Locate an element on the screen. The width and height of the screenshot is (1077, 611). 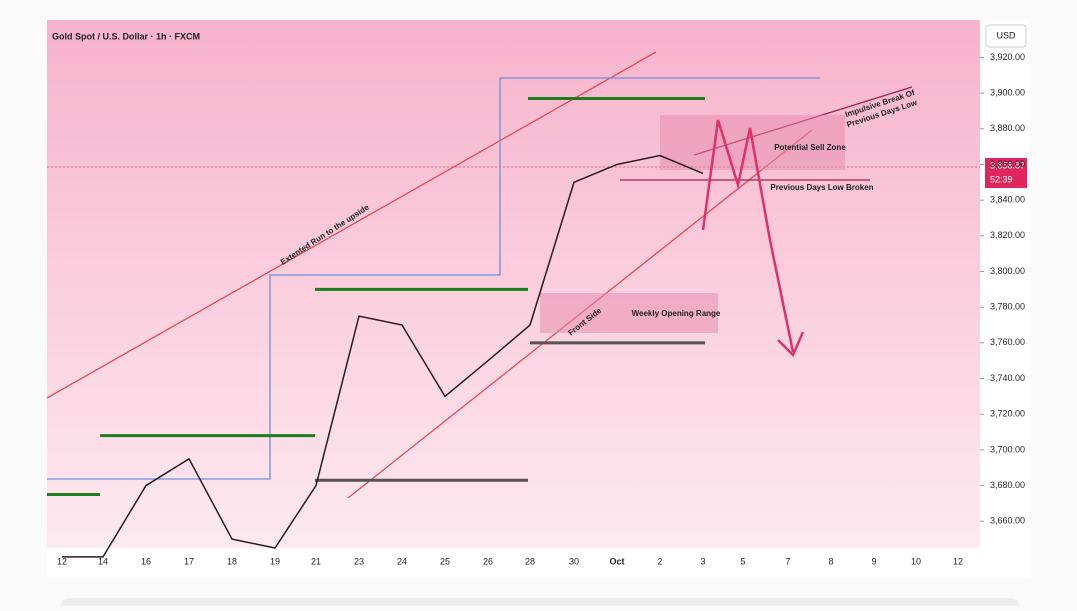
y-tick-label: 3,720.00 is located at coordinates (1007, 414).